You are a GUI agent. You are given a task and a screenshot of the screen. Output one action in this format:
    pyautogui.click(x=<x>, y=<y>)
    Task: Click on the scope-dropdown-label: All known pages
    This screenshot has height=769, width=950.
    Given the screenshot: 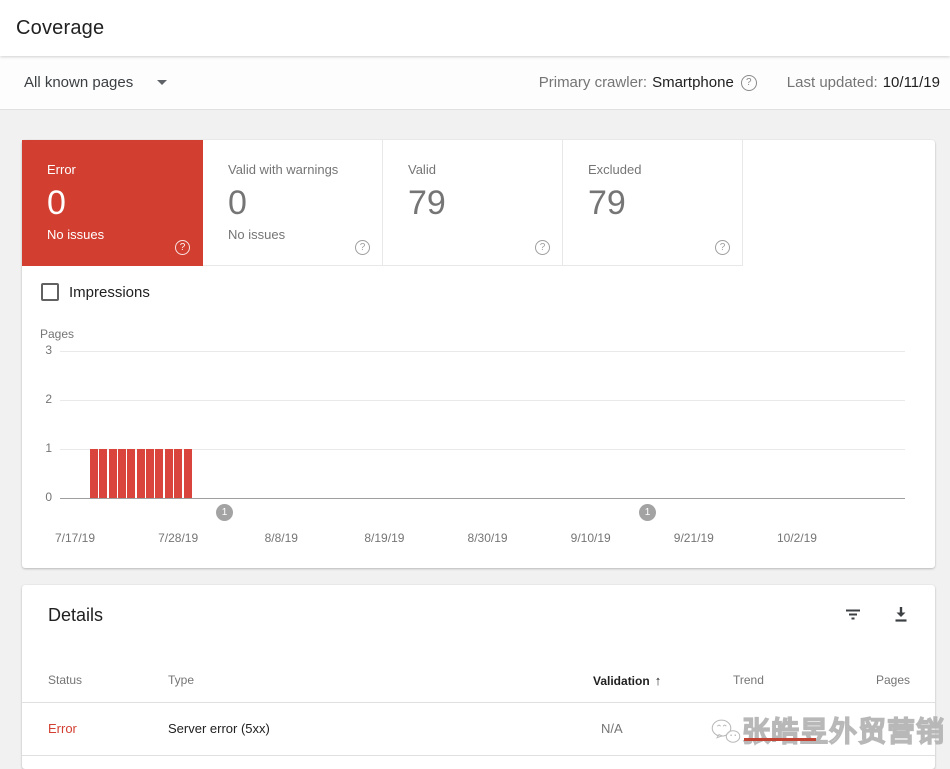 What is the action you would take?
    pyautogui.click(x=79, y=82)
    